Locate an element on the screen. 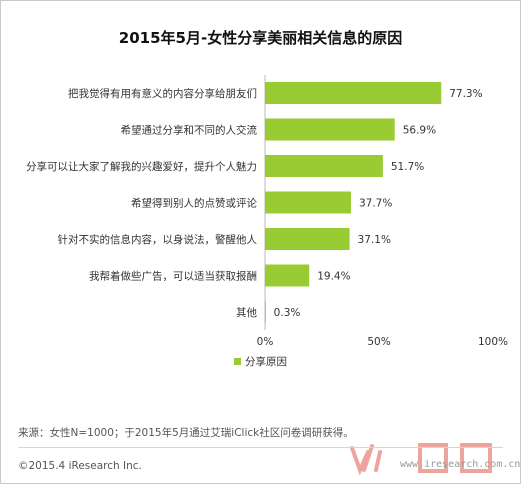  value-label-5: 19.4% is located at coordinates (333, 277).